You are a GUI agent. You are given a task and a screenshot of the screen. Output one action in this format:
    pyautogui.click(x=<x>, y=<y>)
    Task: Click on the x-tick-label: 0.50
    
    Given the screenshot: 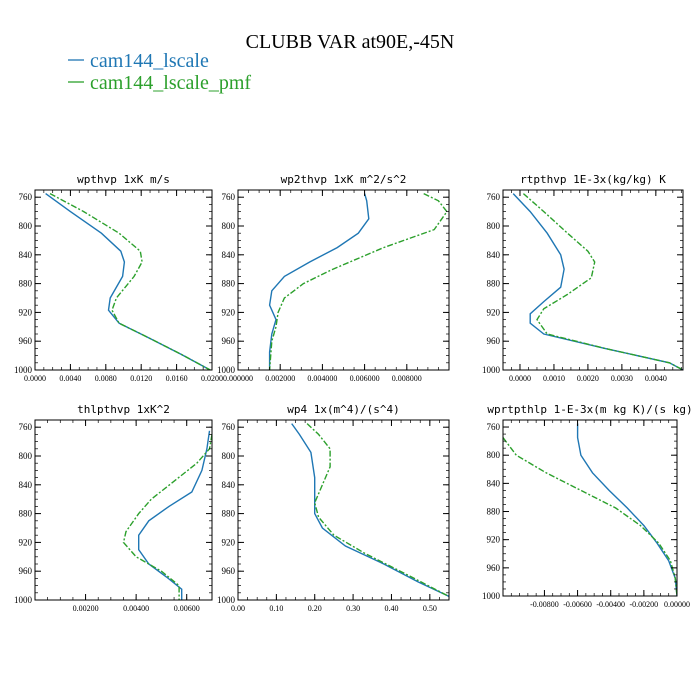 What is the action you would take?
    pyautogui.click(x=430, y=608)
    